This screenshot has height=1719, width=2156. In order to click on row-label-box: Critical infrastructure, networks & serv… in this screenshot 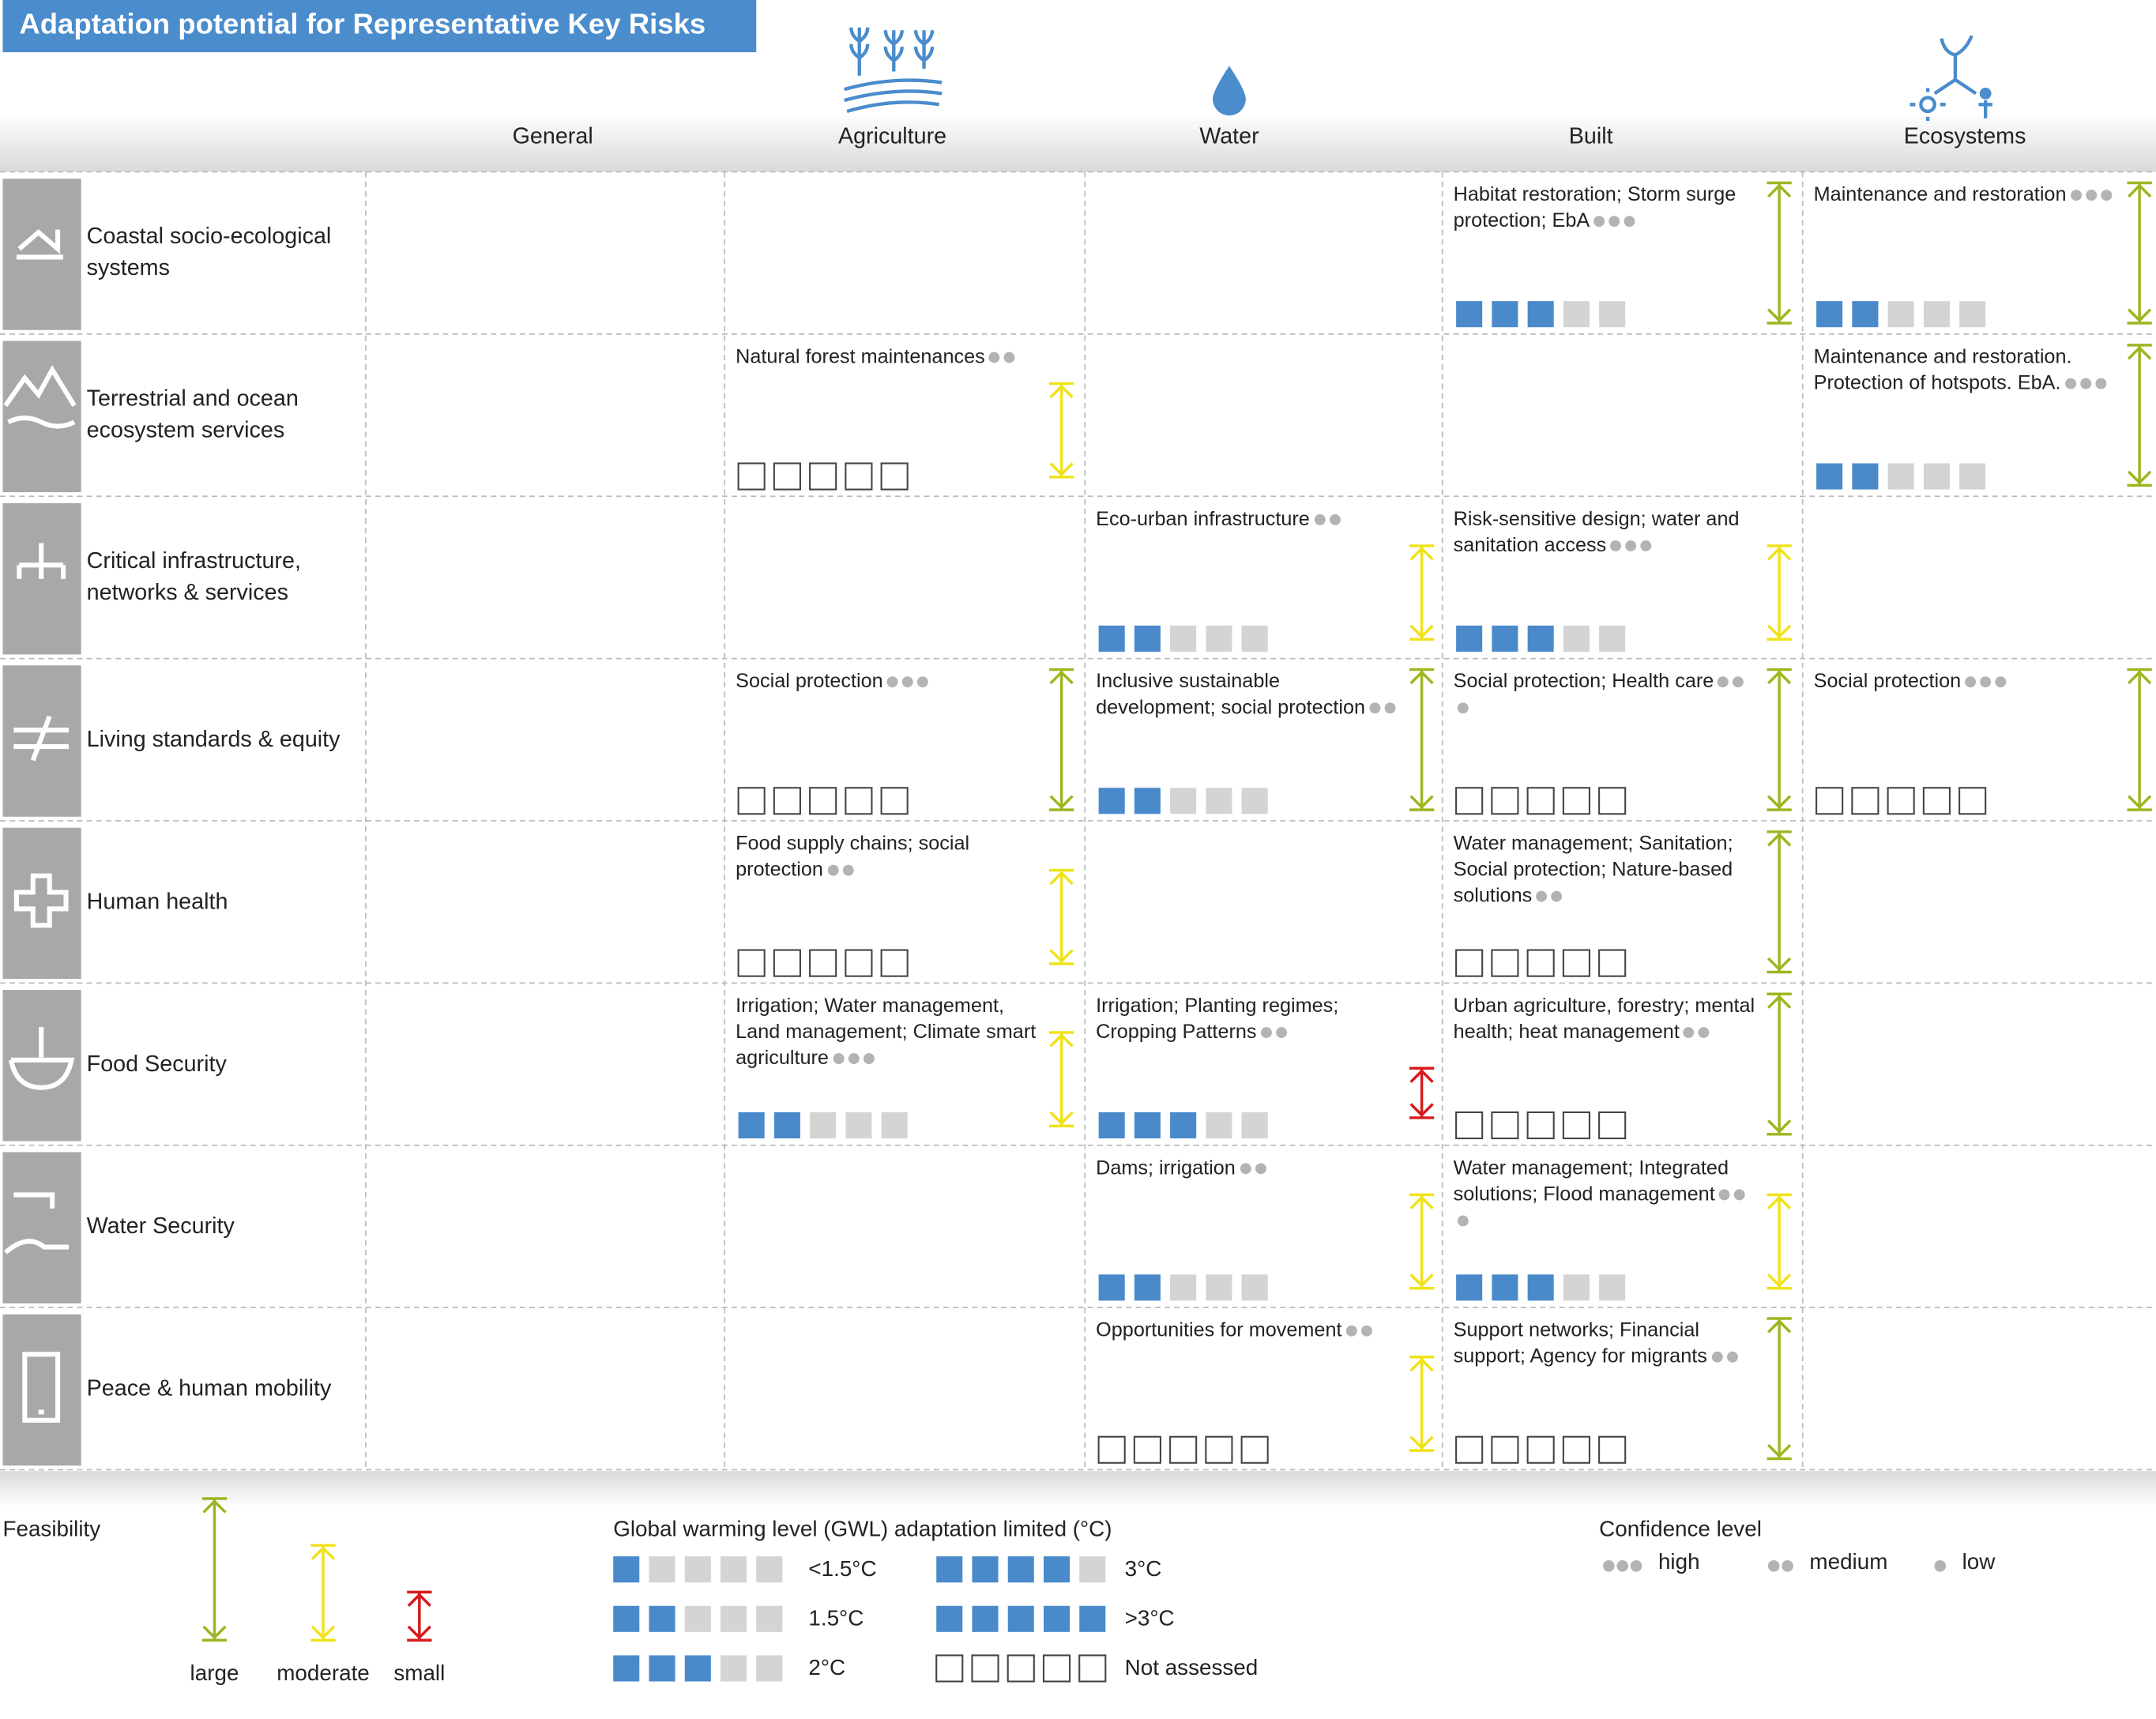, I will do `click(194, 576)`.